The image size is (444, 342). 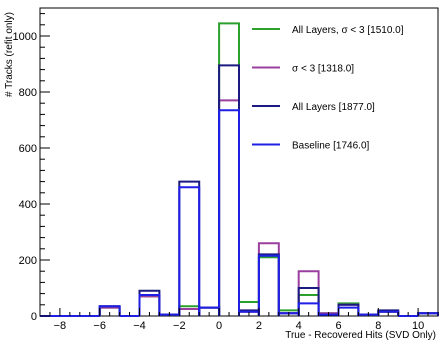 What do you see at coordinates (348, 30) in the screenshot?
I see `legend-entry: All Layers, σ < 3 [1510.0]` at bounding box center [348, 30].